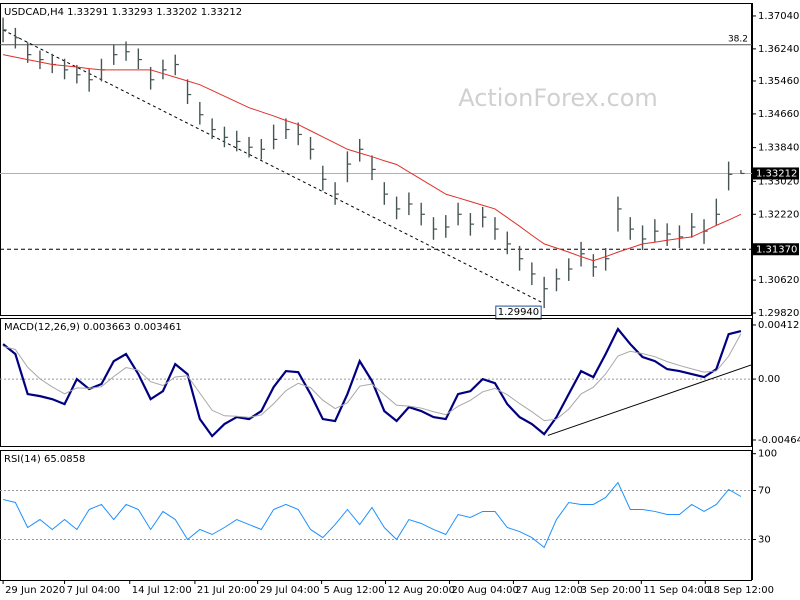  Describe the element at coordinates (421, 590) in the screenshot. I see `x-tick-label: 12 Aug 20:00` at that location.